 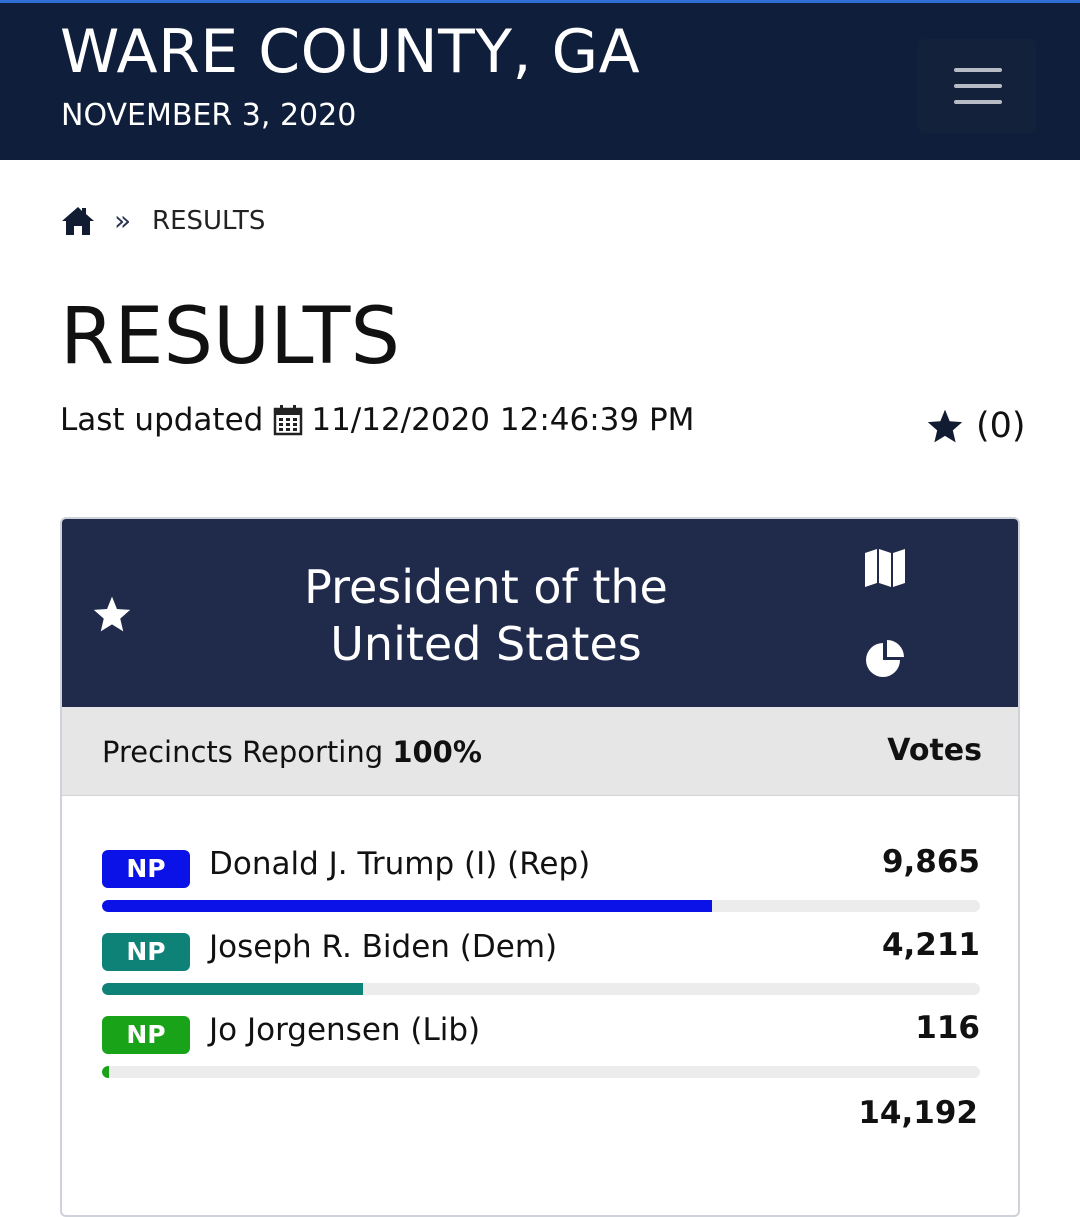 I want to click on map-icon, so click(x=885, y=568).